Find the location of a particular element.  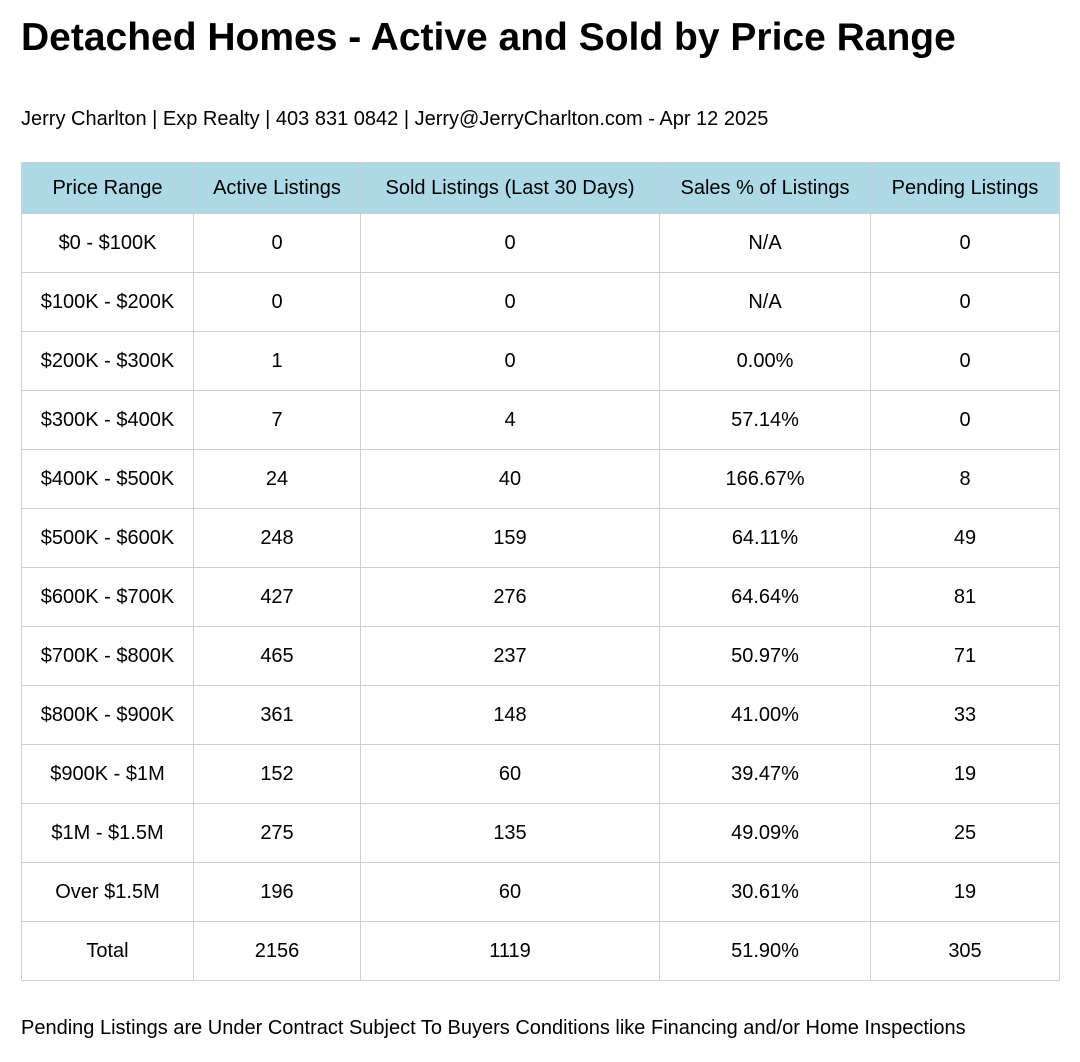

table-row: Over $1.5M 196 60 30.61% 19 is located at coordinates (540, 892).